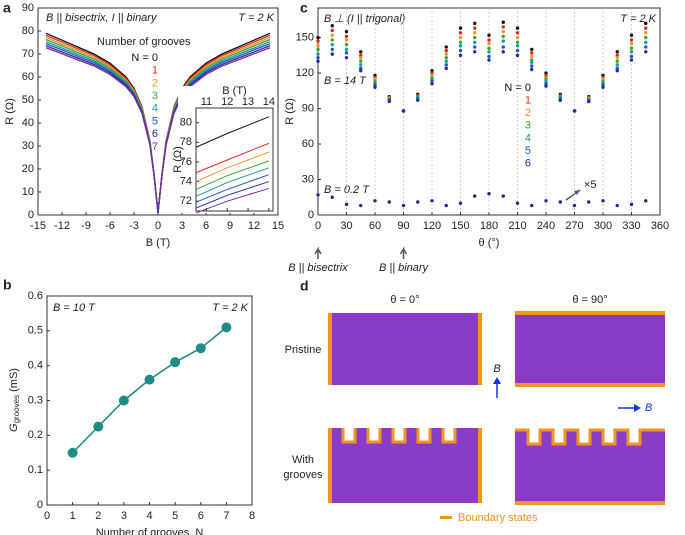 This screenshot has width=685, height=535. What do you see at coordinates (304, 286) in the screenshot?
I see `panel-letter: d` at bounding box center [304, 286].